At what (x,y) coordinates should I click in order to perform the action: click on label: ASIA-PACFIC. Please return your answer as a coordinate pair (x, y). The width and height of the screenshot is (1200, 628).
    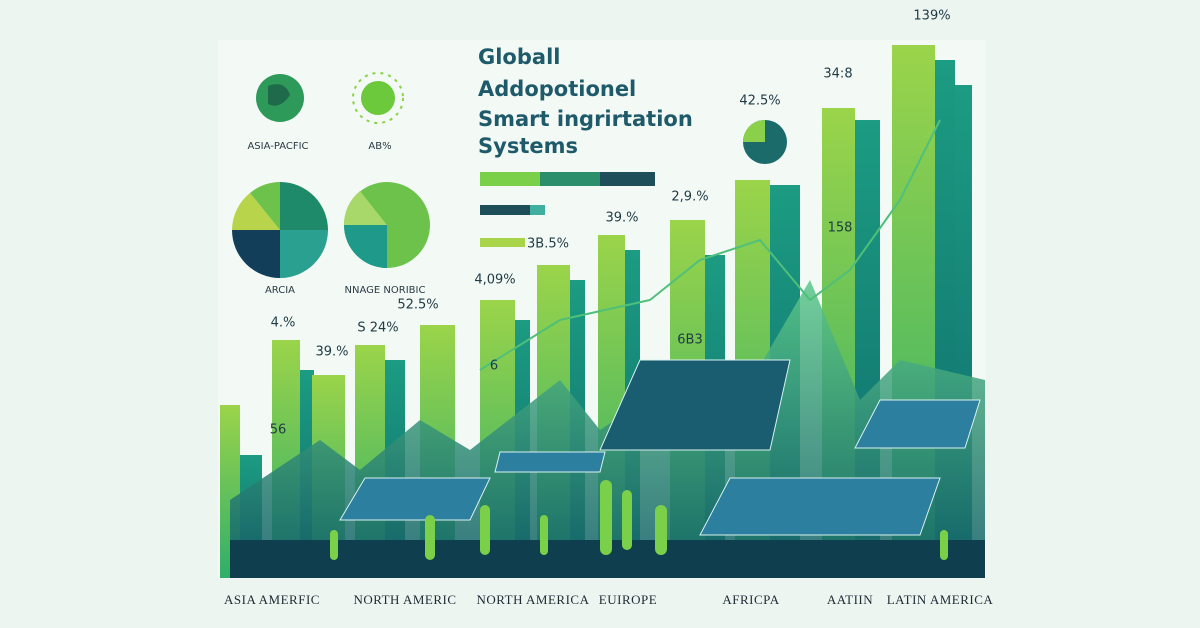
    Looking at the image, I should click on (277, 146).